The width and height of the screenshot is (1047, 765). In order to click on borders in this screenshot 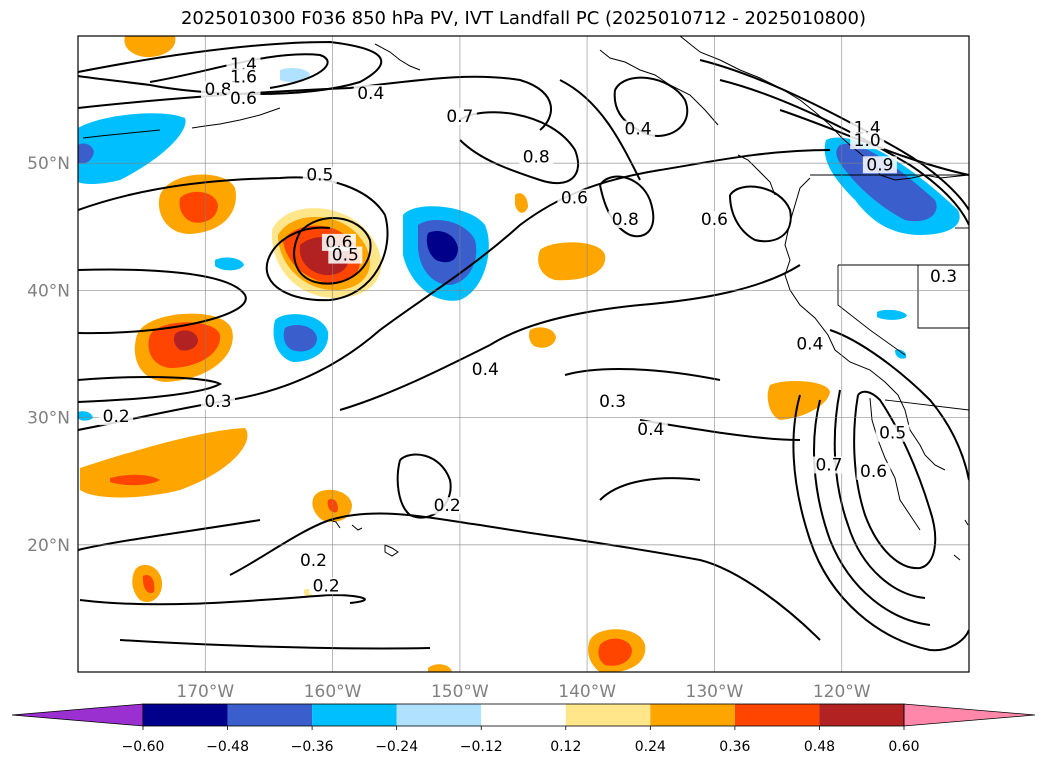, I will do `click(889, 292)`.